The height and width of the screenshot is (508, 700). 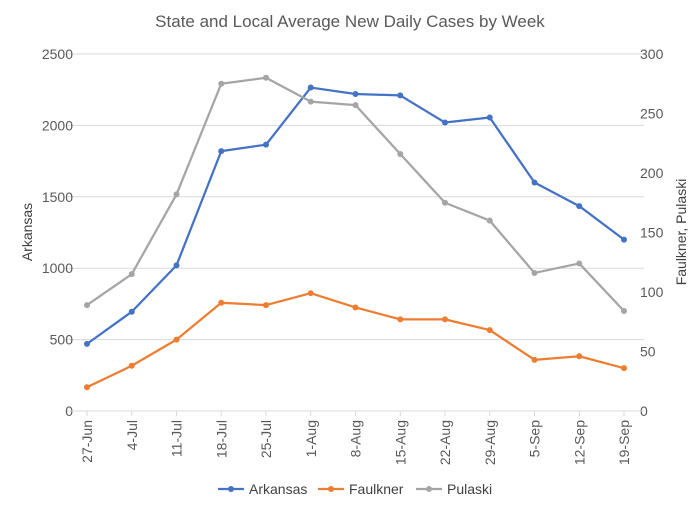 I want to click on right-tick-label: 250, so click(x=652, y=114).